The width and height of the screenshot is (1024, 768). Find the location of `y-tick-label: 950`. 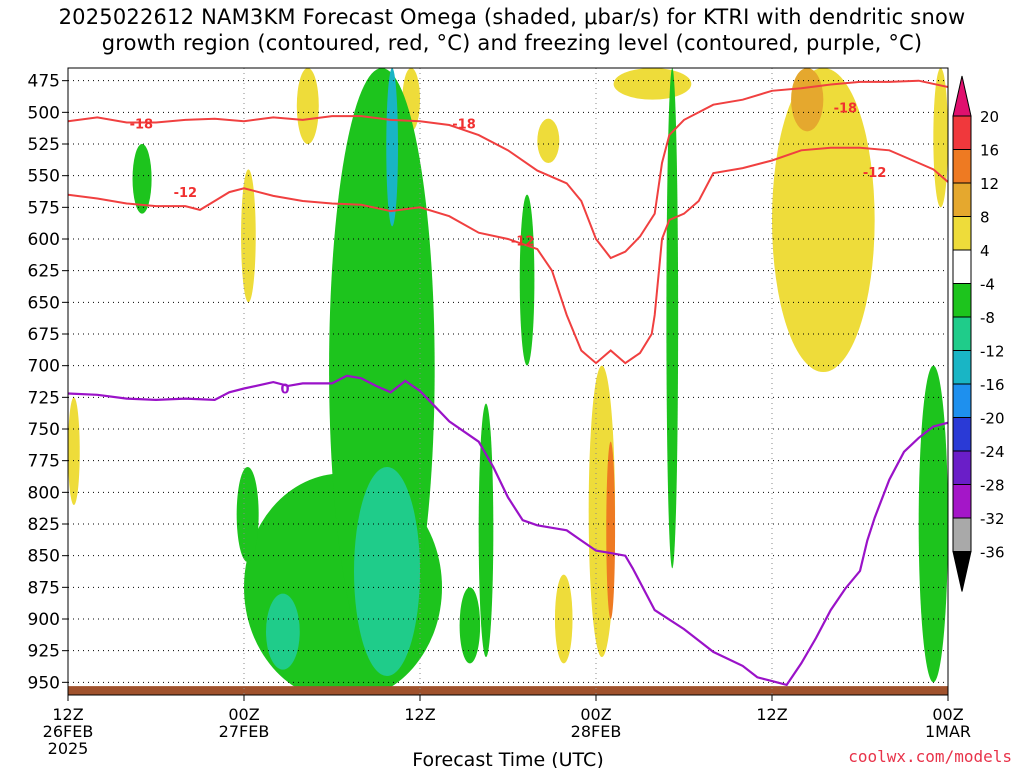

y-tick-label: 950 is located at coordinates (44, 683).